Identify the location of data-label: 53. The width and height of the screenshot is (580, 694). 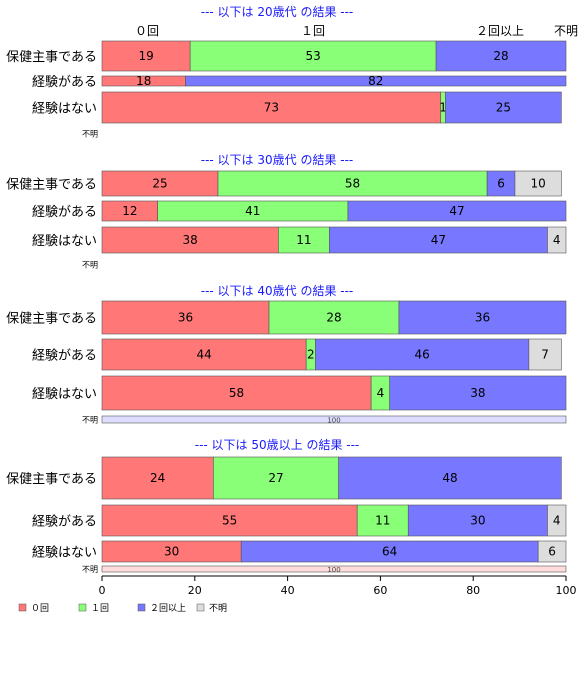
(312, 56).